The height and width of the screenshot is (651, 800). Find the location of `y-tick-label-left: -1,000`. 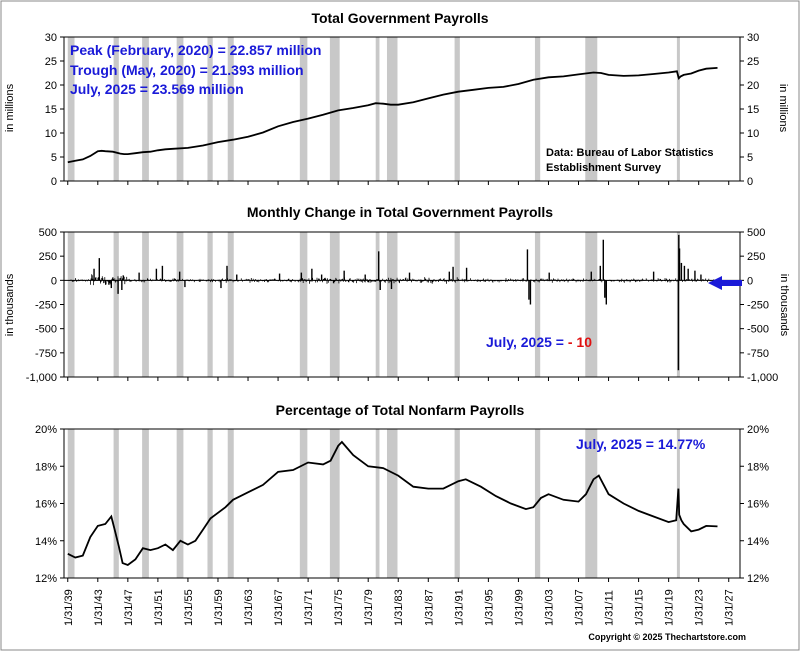

y-tick-label-left: -1,000 is located at coordinates (41, 378).